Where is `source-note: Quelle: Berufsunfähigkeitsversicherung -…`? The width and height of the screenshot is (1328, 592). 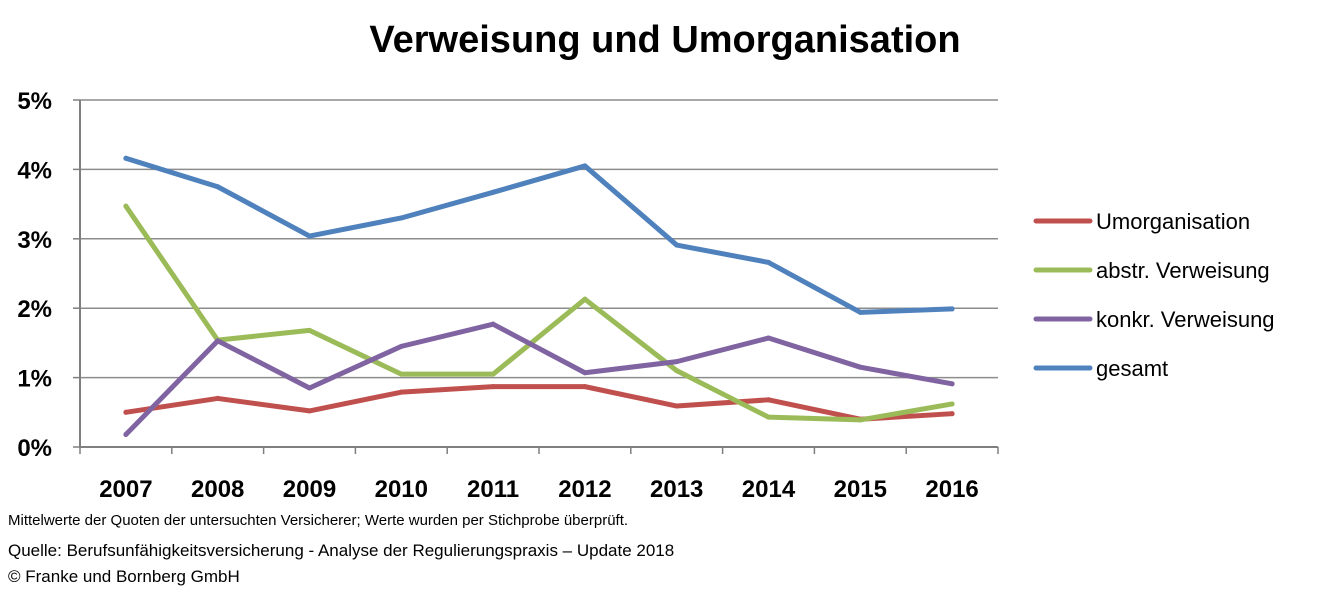 source-note: Quelle: Berufsunfähigkeitsversicherung -… is located at coordinates (341, 550).